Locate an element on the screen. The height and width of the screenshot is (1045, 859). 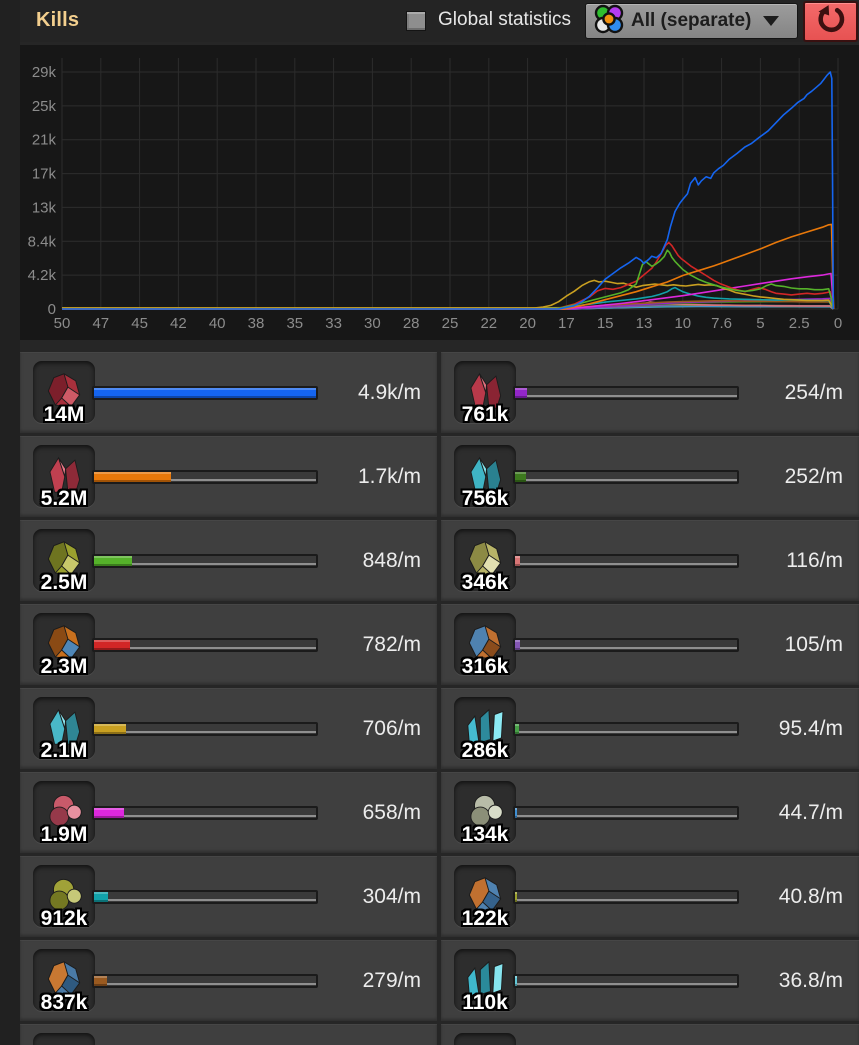
item-icon-slot: 286k is located at coordinates (485, 729).